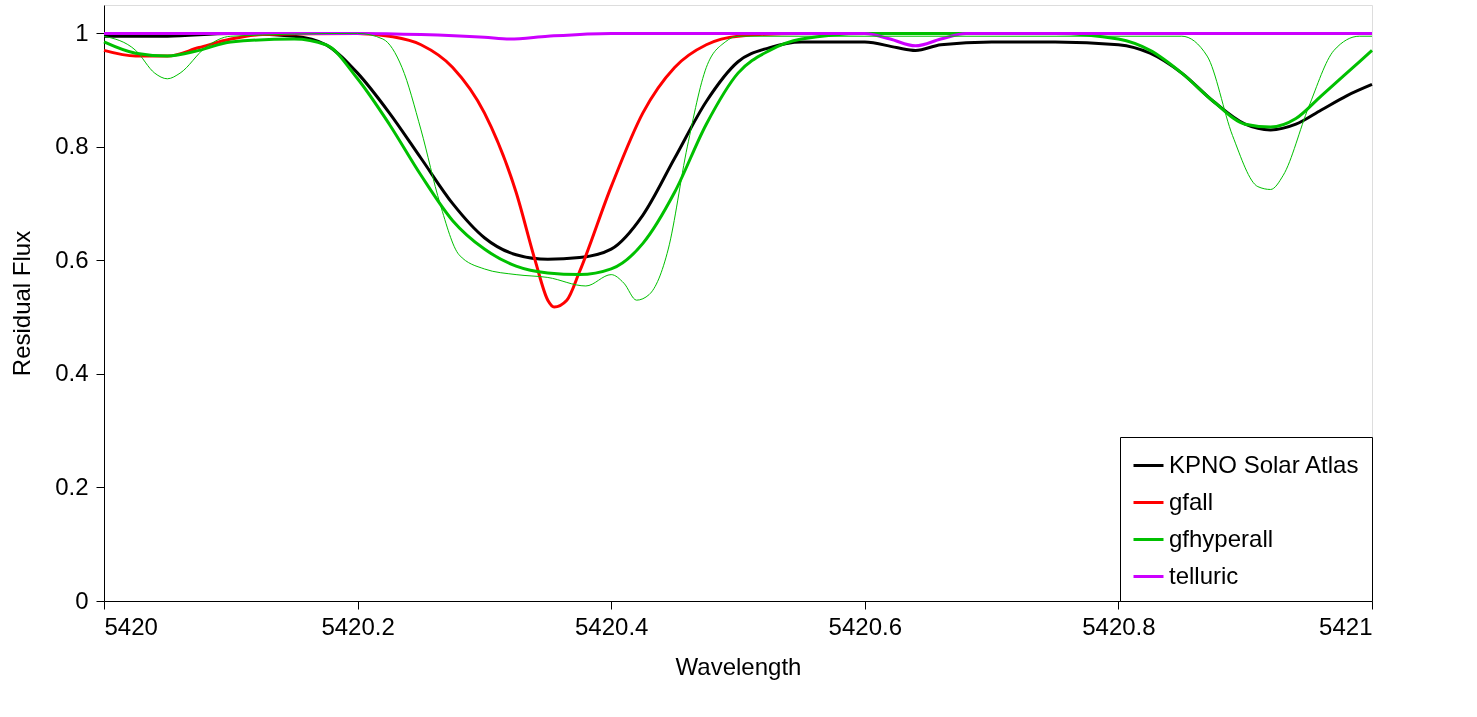 This screenshot has width=1477, height=717. I want to click on y-tick-label: 0, so click(82, 600).